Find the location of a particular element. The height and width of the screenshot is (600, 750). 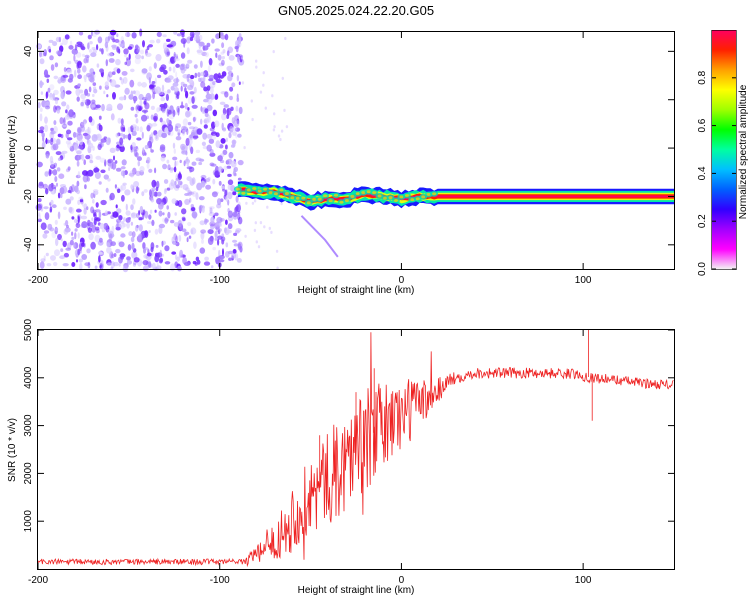

y-tick-label: 1000 is located at coordinates (28, 521).